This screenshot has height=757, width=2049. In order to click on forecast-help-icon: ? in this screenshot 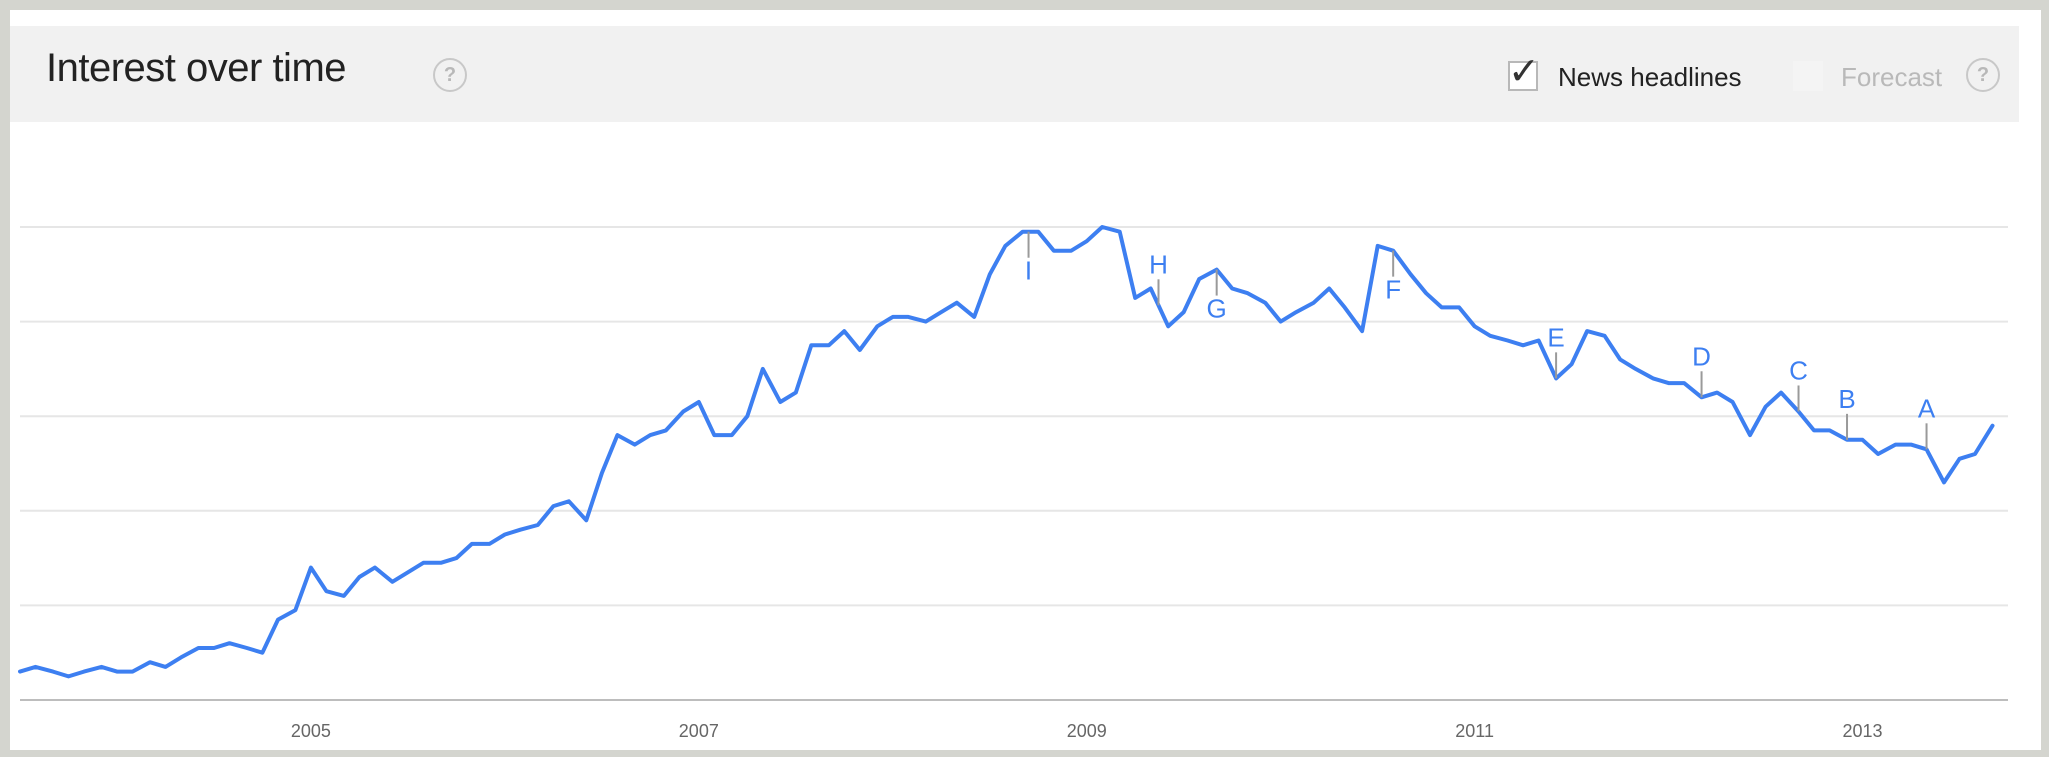, I will do `click(1983, 75)`.